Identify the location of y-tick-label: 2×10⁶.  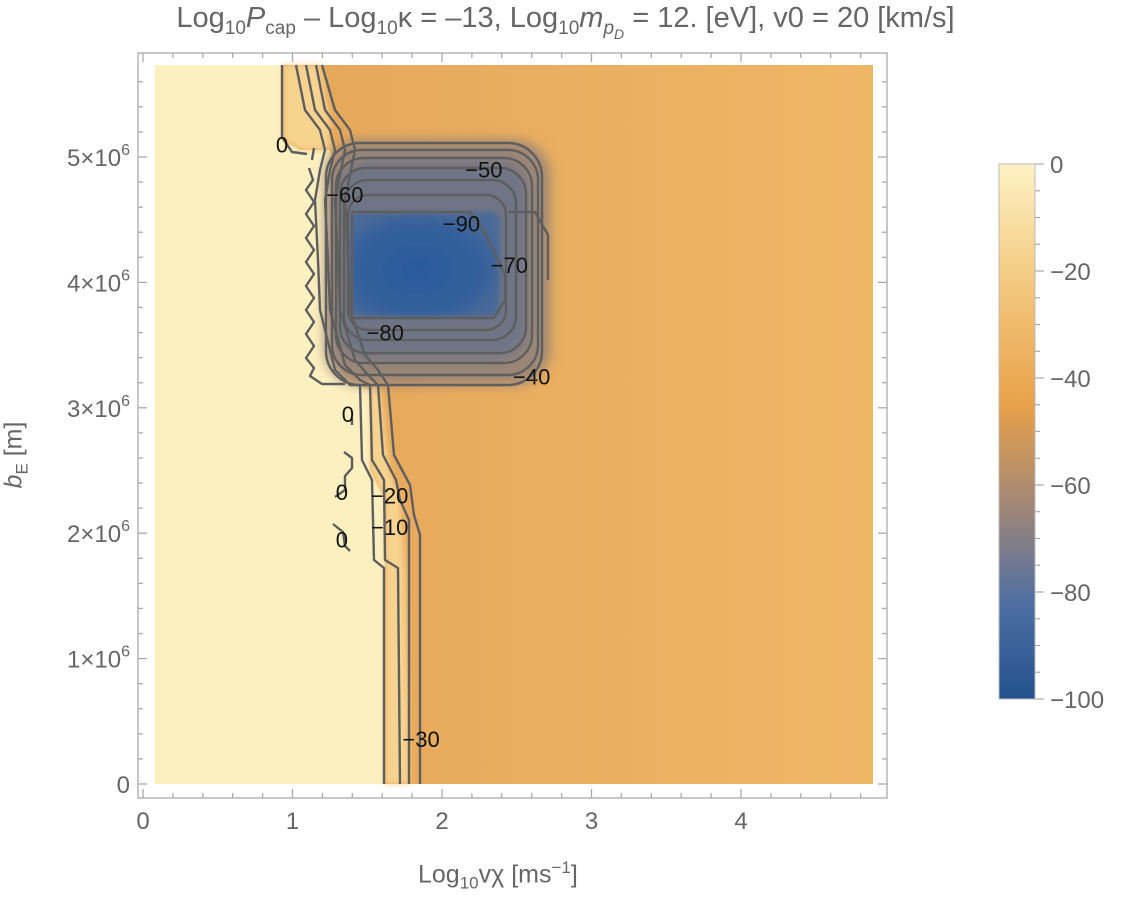
(98, 533).